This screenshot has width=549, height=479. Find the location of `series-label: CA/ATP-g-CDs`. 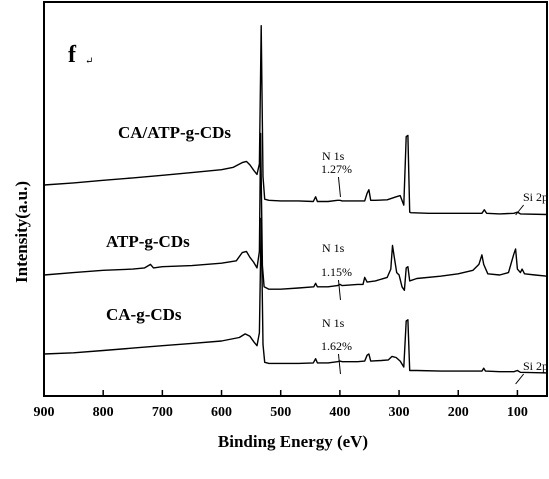

series-label: CA/ATP-g-CDs is located at coordinates (174, 132).